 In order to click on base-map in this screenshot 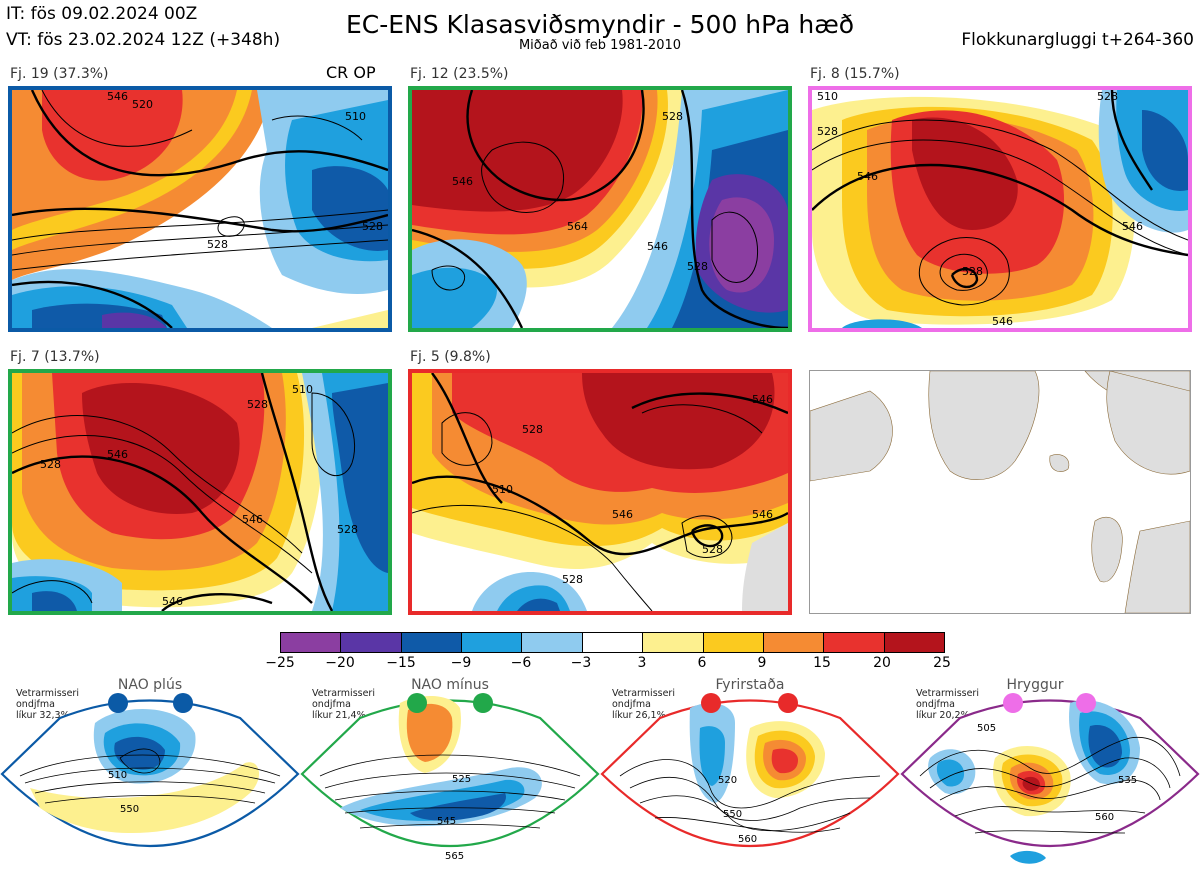, I will do `click(1000, 492)`.